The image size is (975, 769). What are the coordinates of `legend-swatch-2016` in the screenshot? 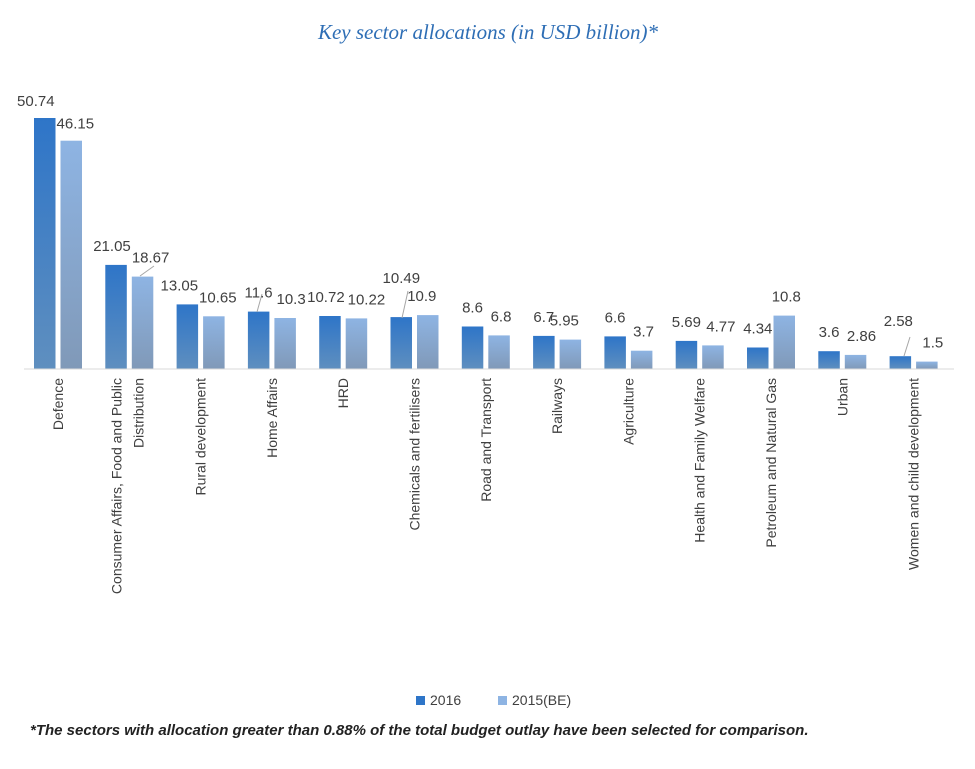 It's located at (420, 700).